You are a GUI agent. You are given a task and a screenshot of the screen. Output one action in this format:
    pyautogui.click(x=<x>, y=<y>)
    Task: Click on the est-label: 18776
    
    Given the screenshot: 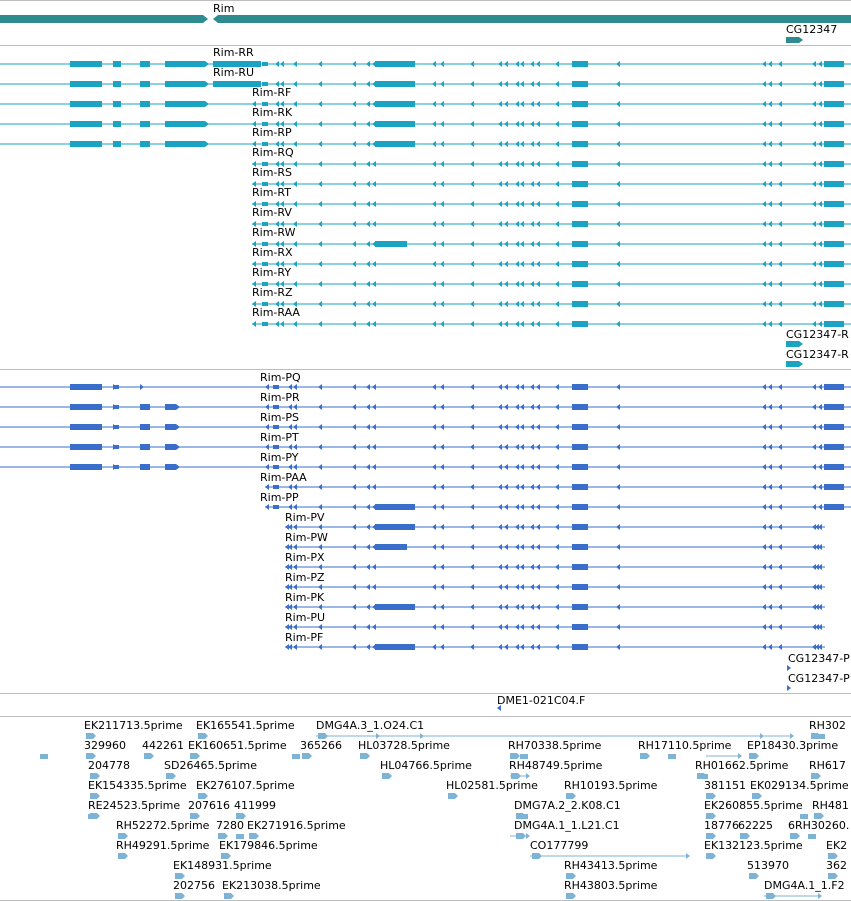 What is the action you would take?
    pyautogui.click(x=721, y=825)
    